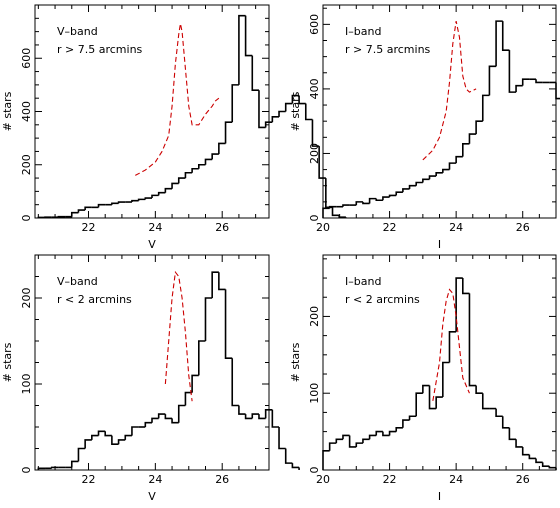 This screenshot has height=508, width=560. What do you see at coordinates (439, 244) in the screenshot?
I see `x-axis-title: I` at bounding box center [439, 244].